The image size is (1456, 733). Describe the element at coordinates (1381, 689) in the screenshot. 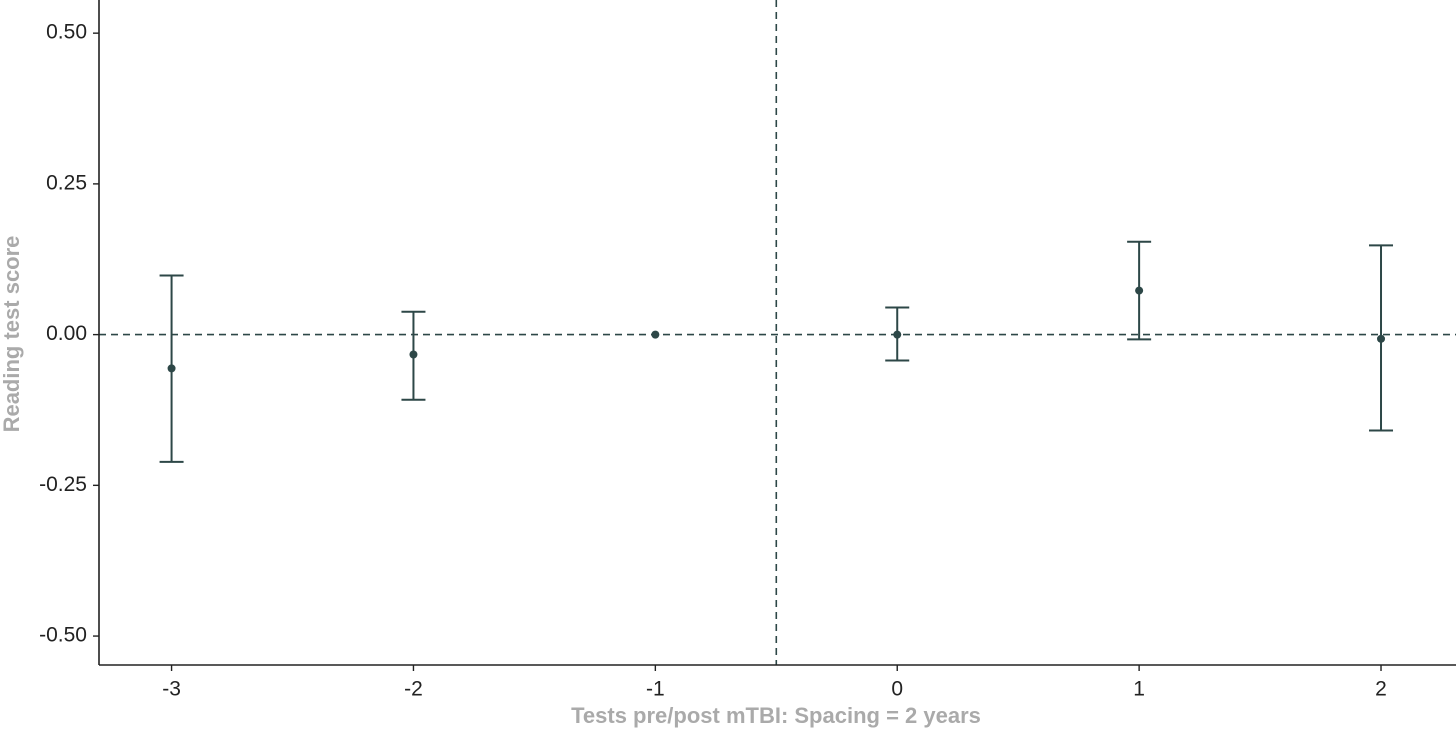

I see `x-tick-label: 2` at that location.